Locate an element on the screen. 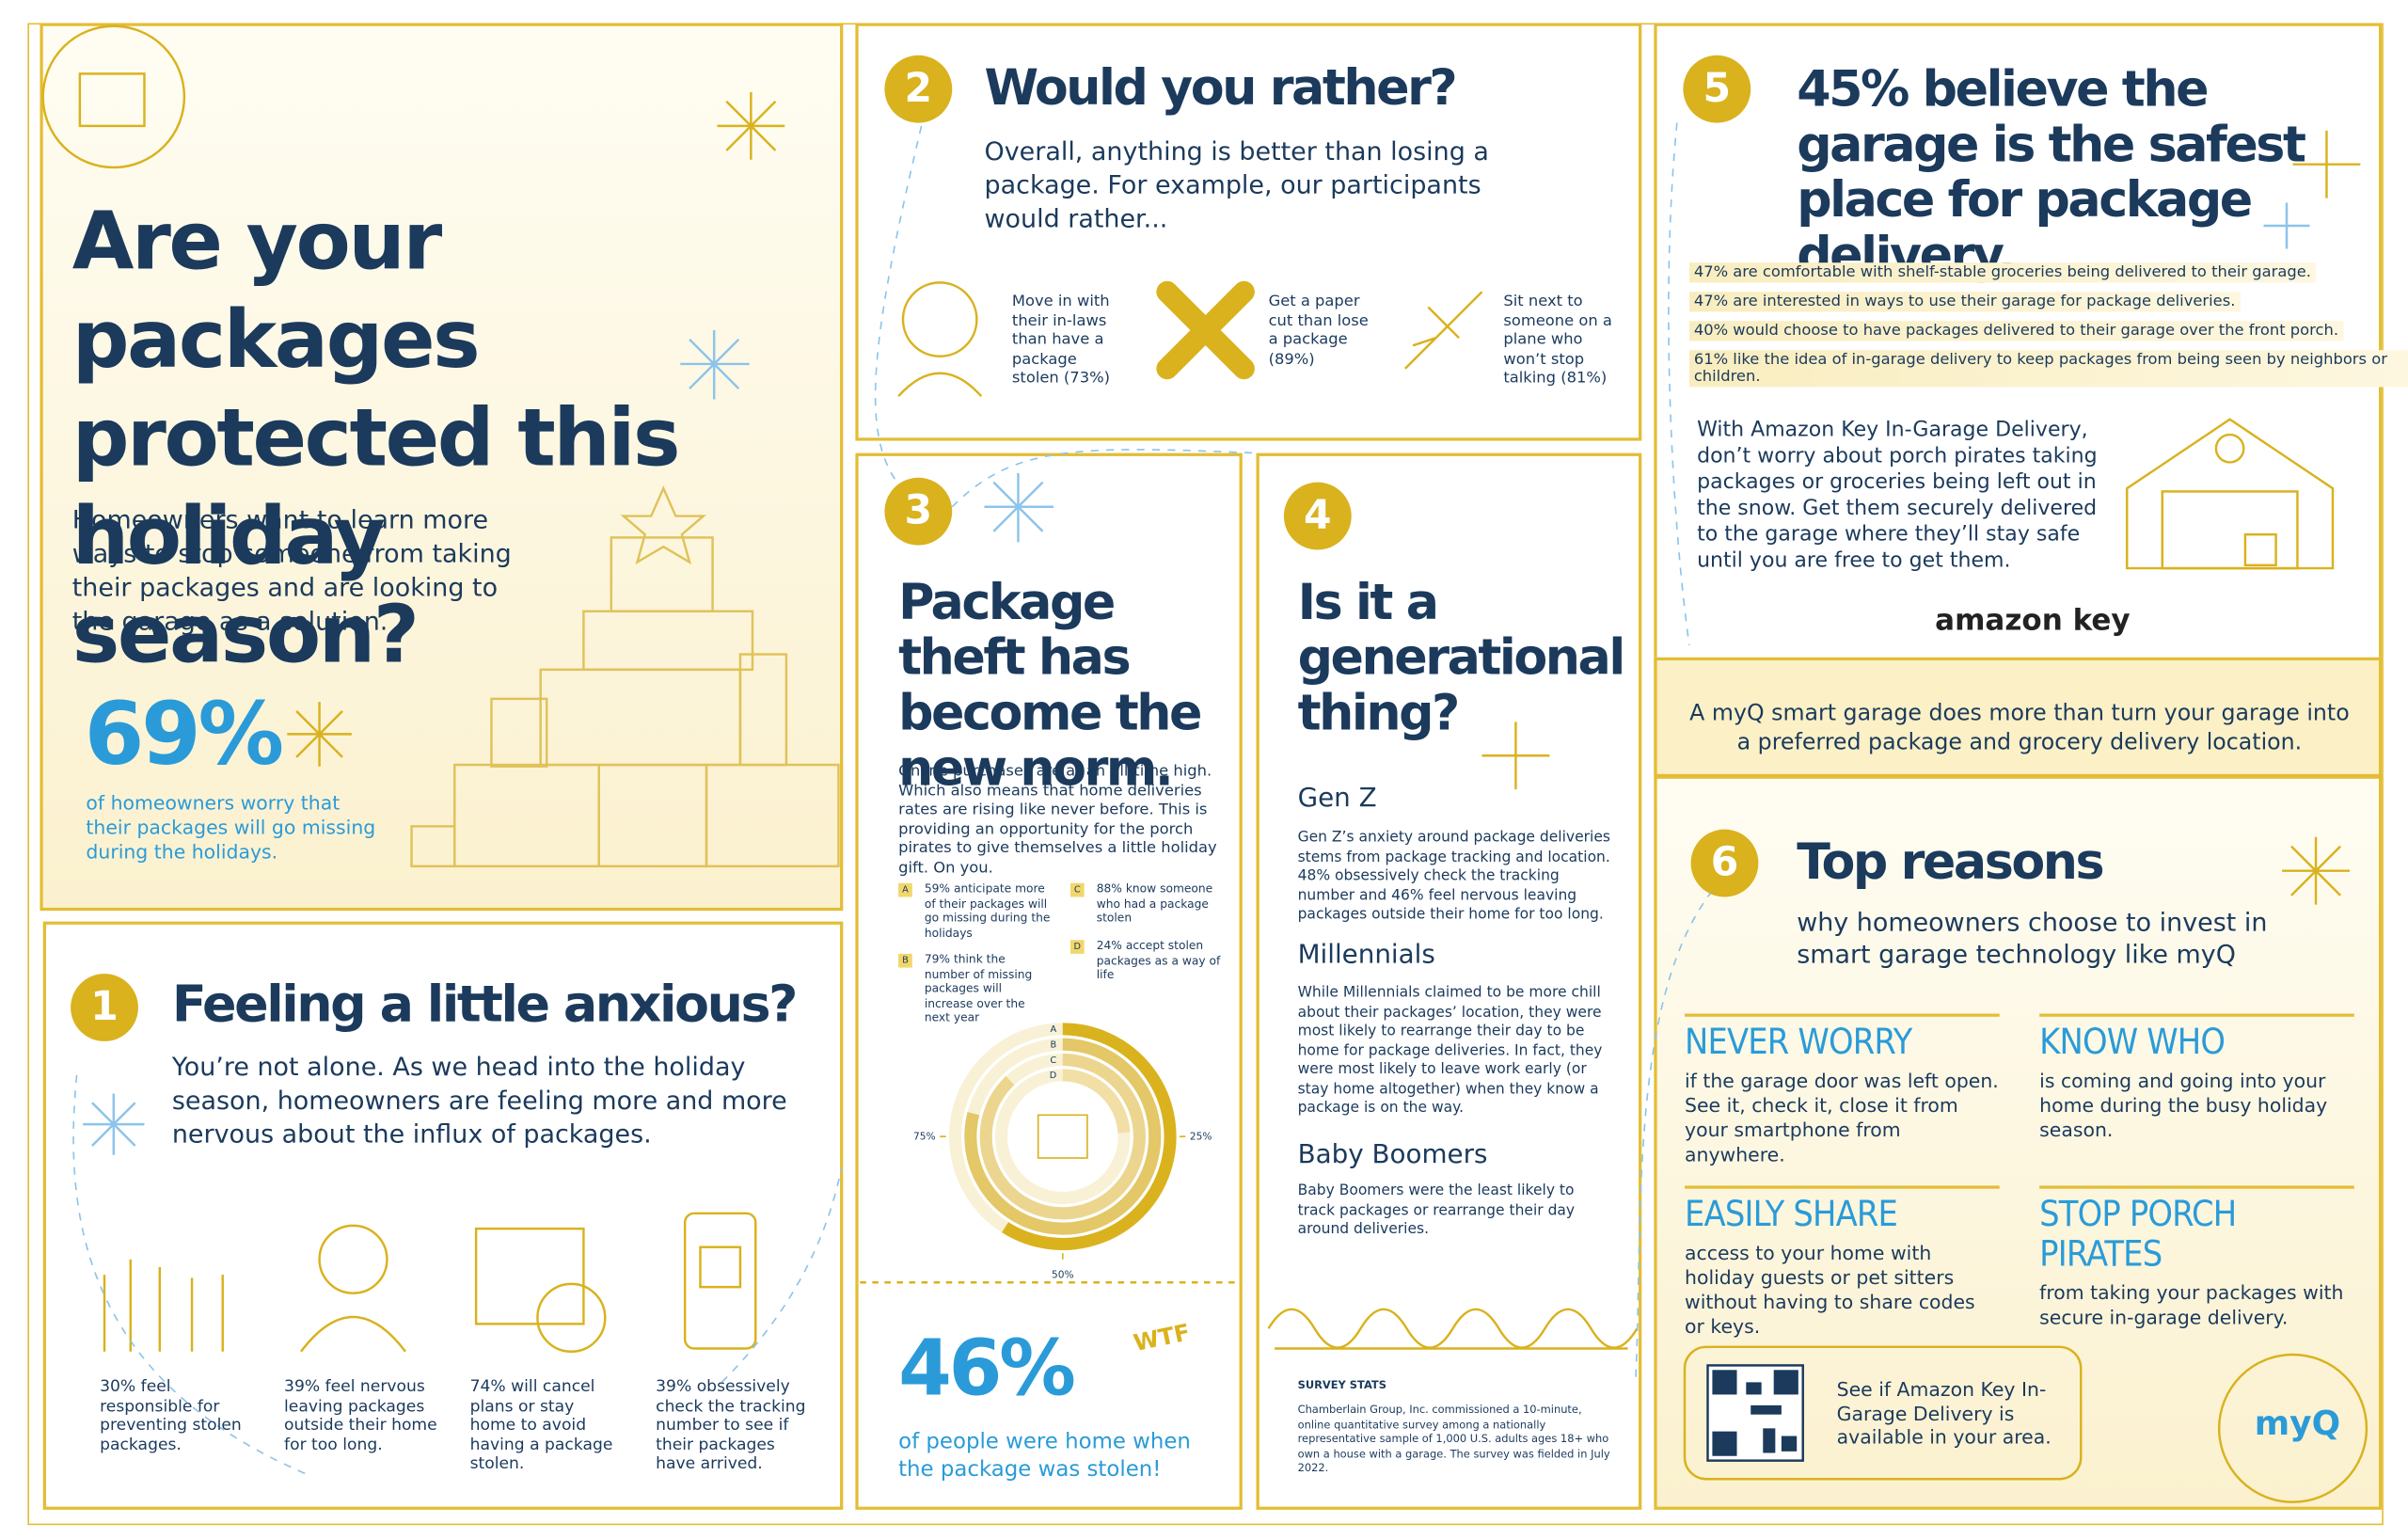 The image size is (2408, 1539). stat-letter: D is located at coordinates (1077, 947).